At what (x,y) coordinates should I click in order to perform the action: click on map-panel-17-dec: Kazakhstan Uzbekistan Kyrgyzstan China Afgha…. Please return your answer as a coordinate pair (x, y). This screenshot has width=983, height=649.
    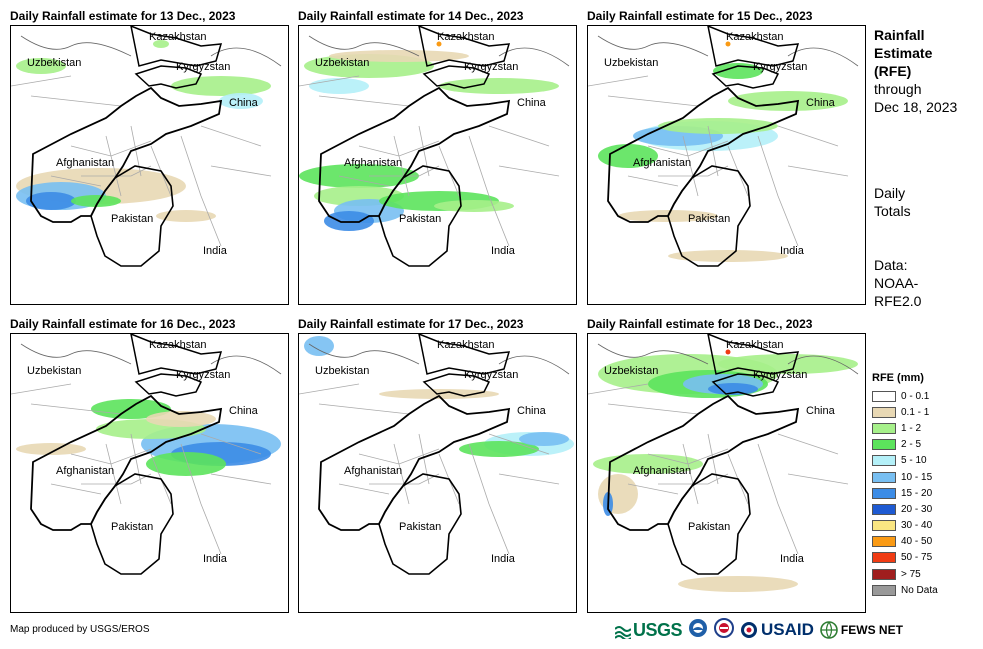
    Looking at the image, I should click on (437, 473).